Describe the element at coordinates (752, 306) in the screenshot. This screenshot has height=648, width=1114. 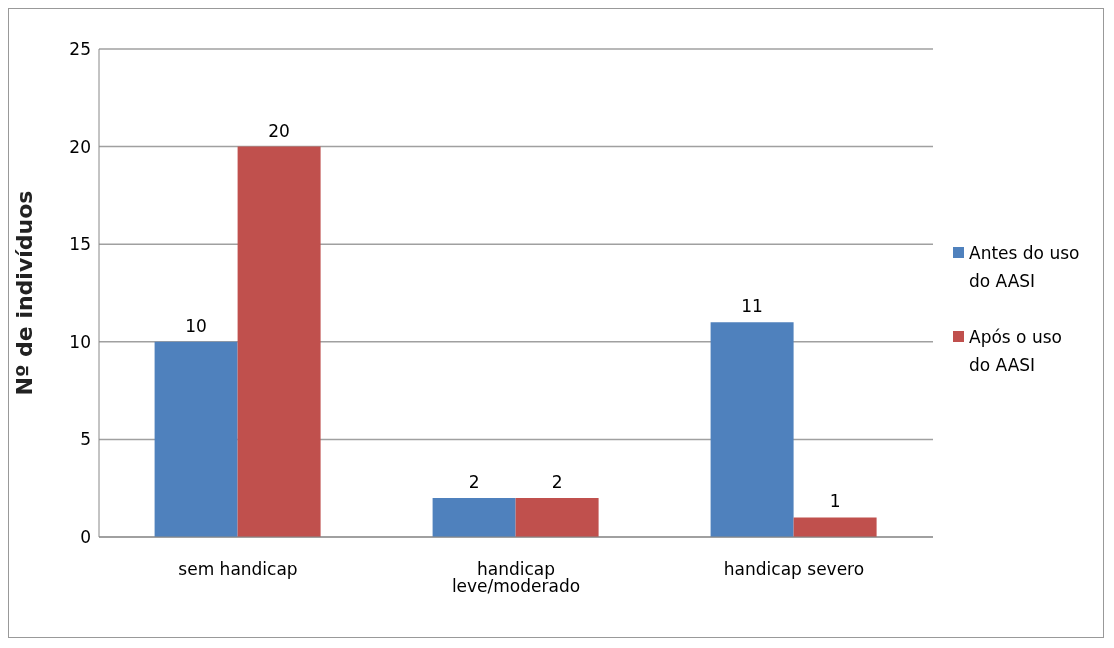
I see `data-label: 11` at that location.